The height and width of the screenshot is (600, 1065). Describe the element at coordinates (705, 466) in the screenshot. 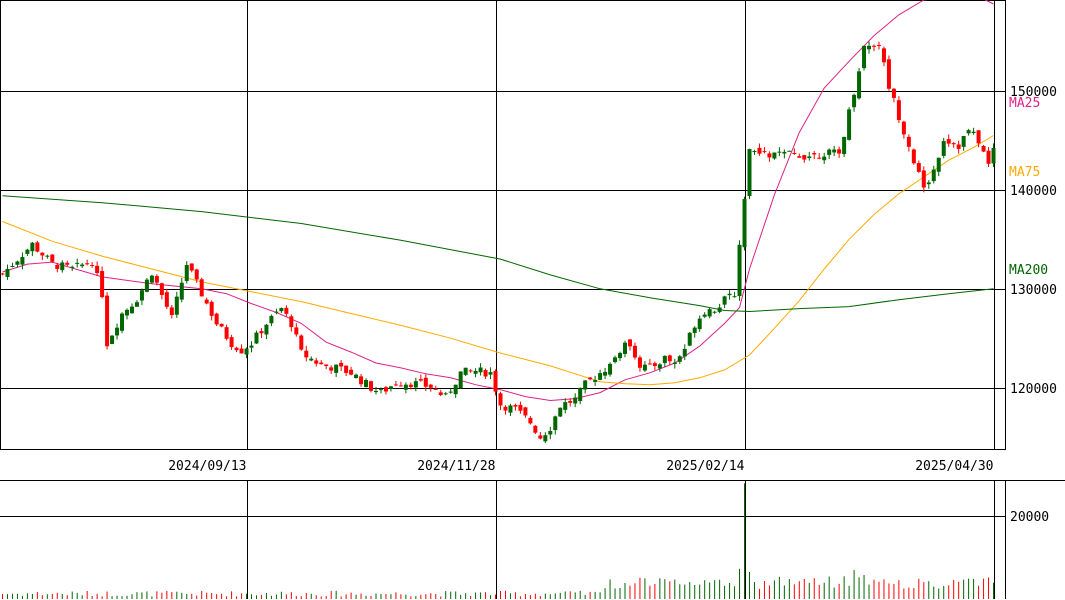

I see `date-tick-label: 2025/02/14` at that location.